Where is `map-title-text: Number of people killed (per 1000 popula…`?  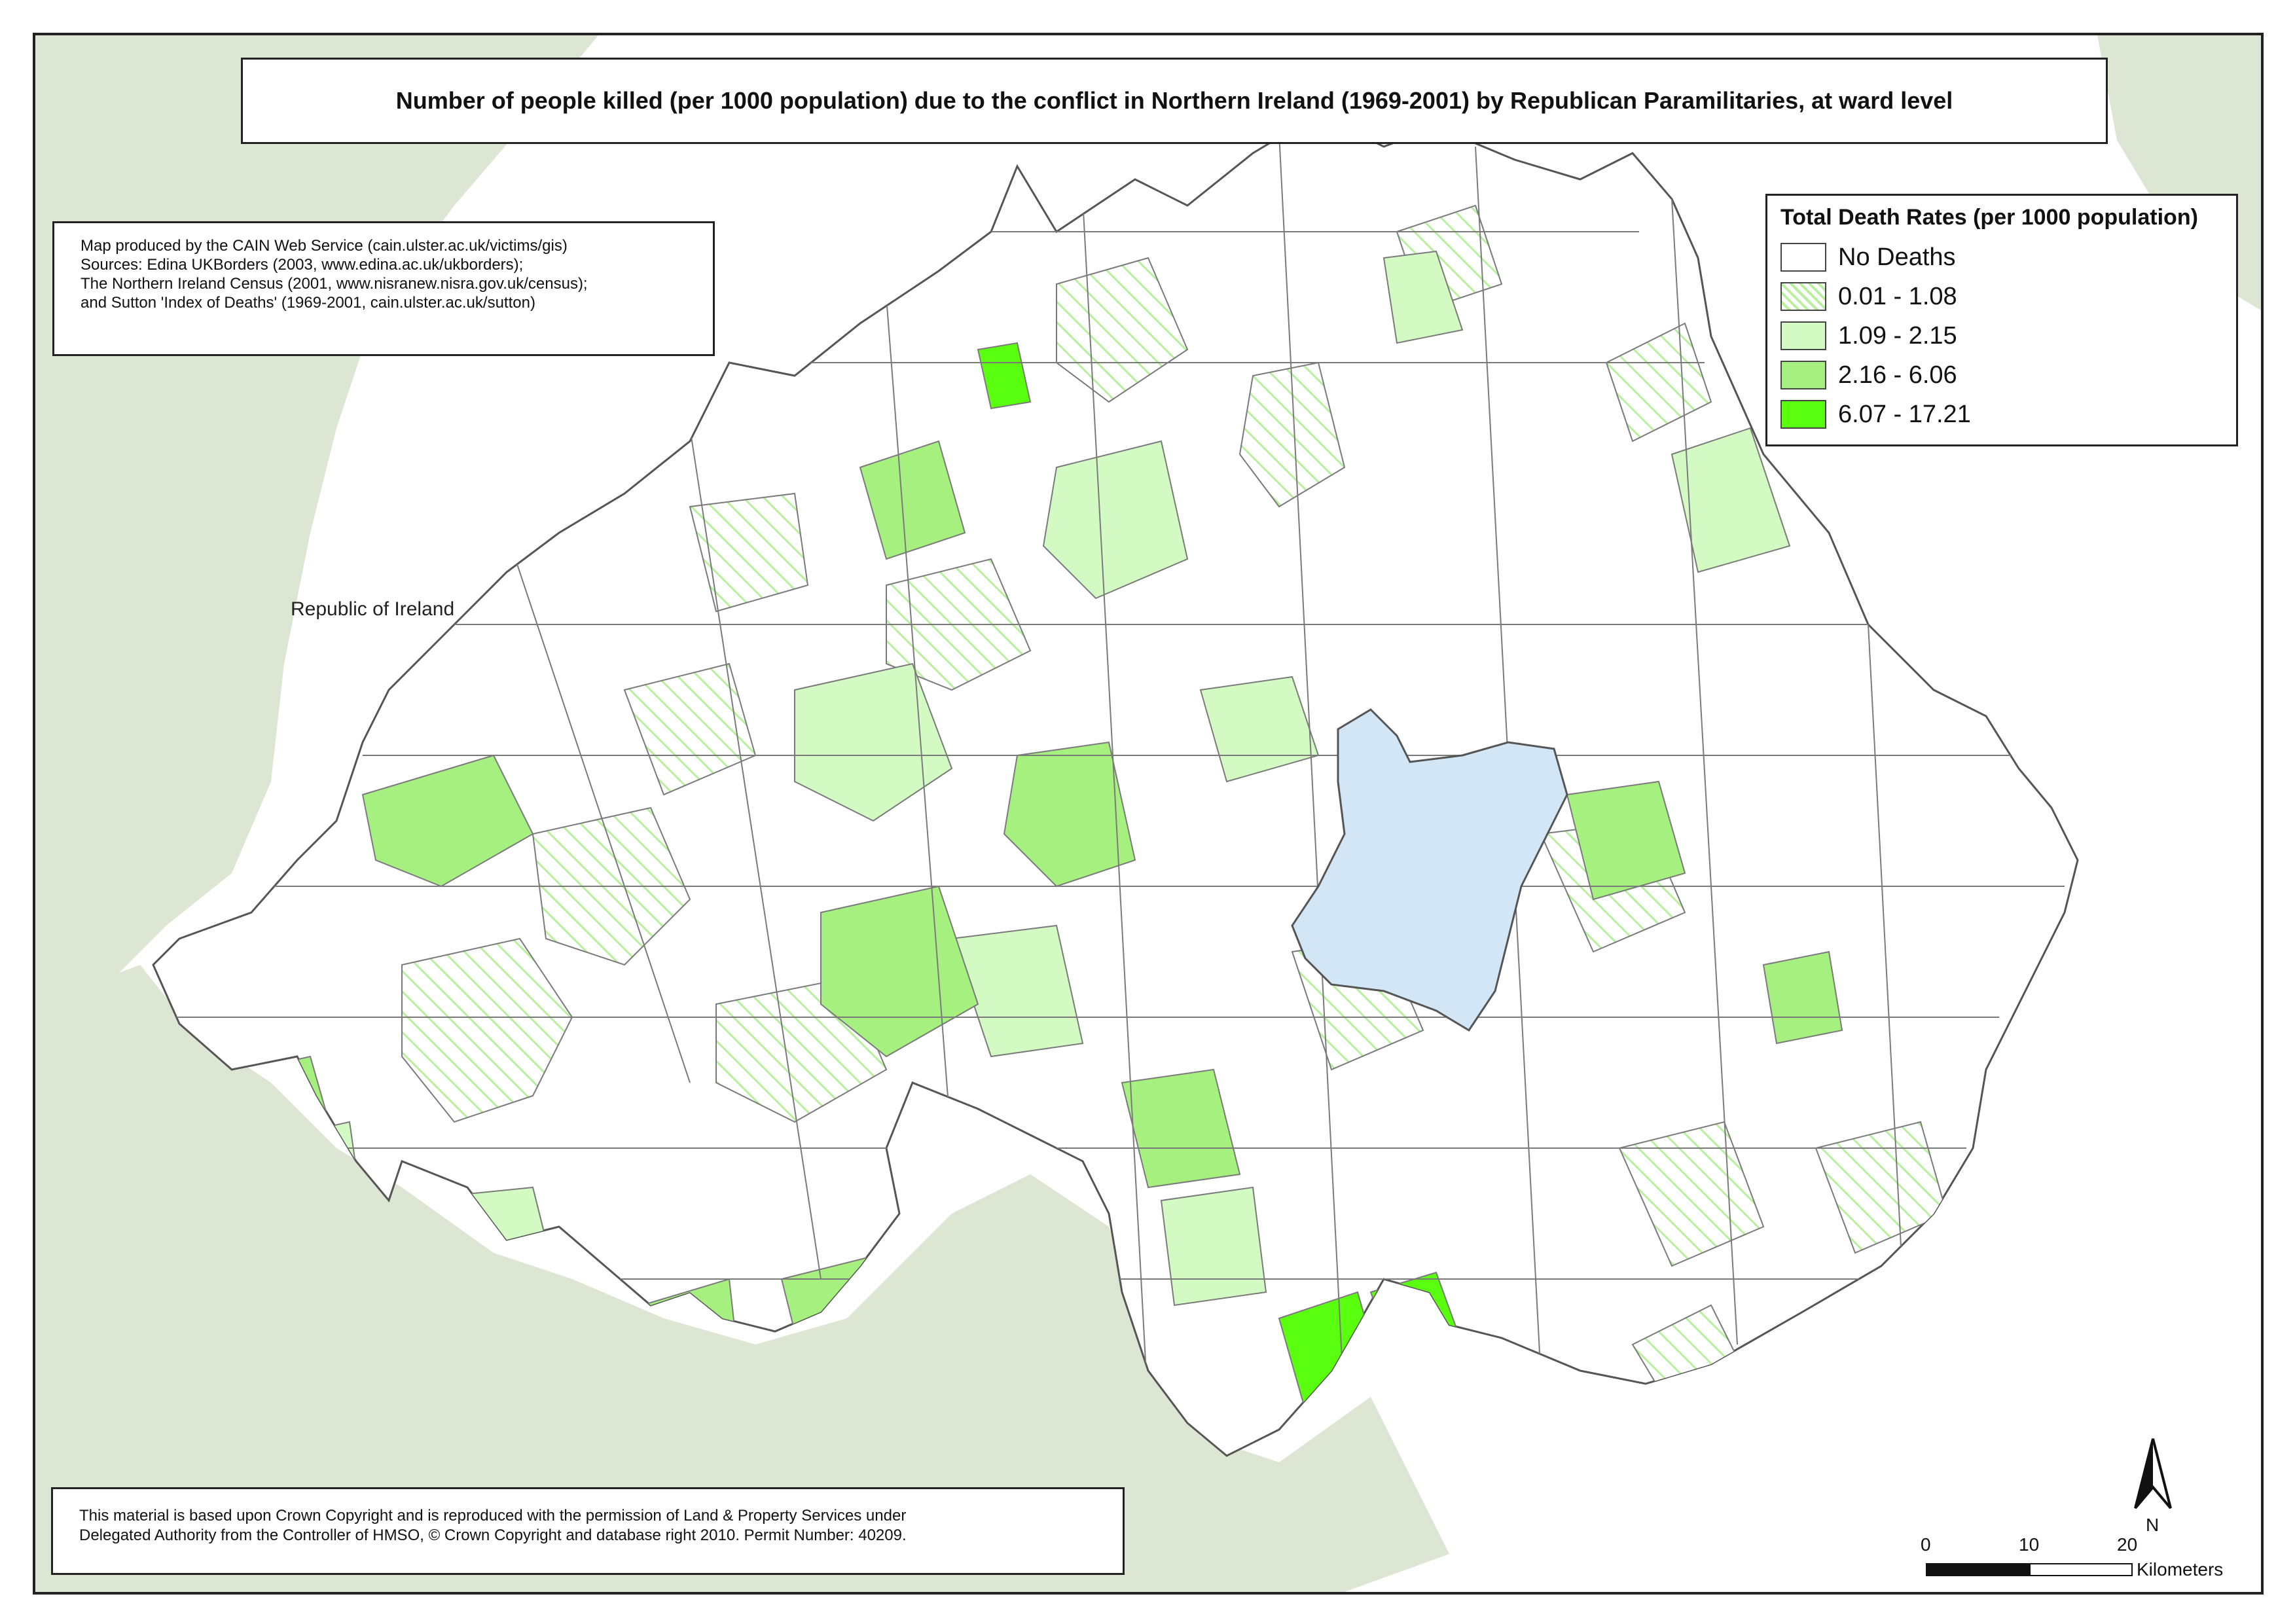 map-title-text: Number of people killed (per 1000 popula… is located at coordinates (1174, 100).